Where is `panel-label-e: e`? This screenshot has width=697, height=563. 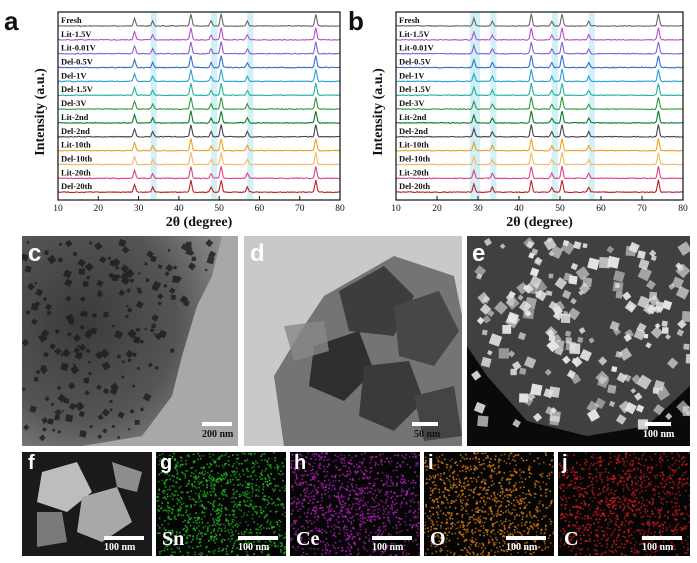 panel-label-e: e is located at coordinates (479, 253).